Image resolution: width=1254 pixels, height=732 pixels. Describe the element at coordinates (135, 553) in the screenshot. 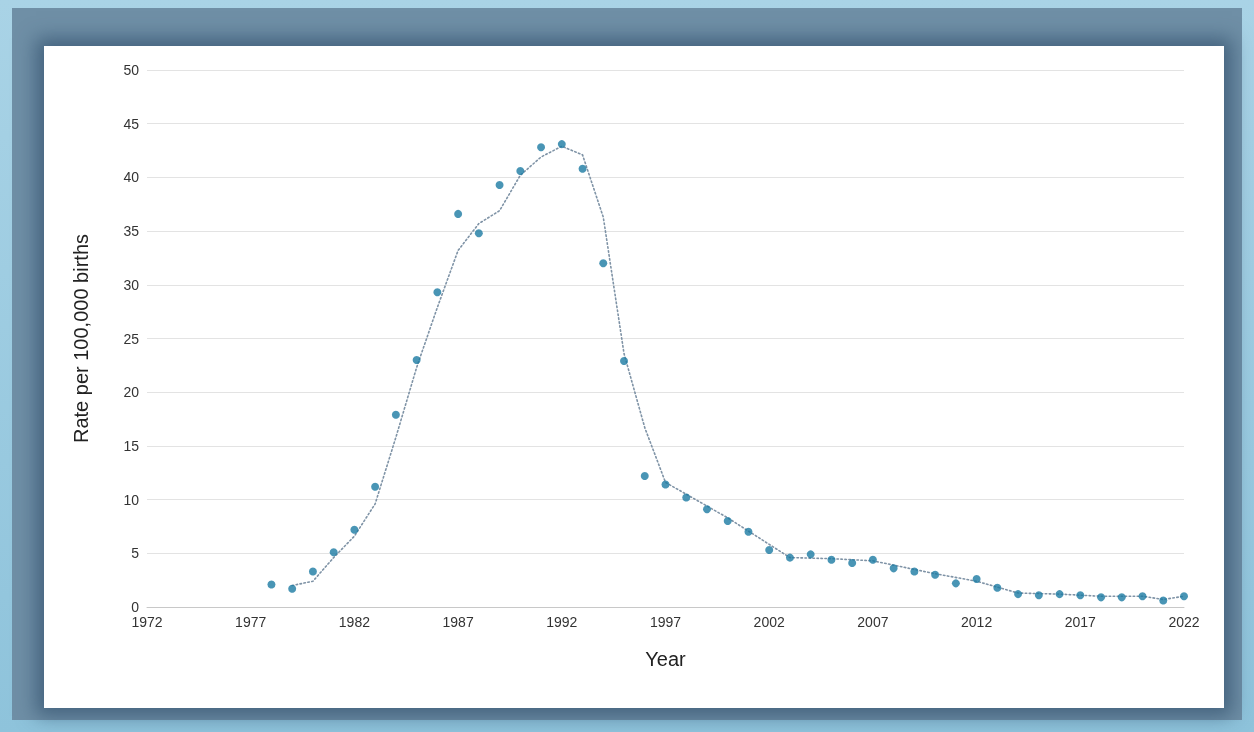

I see `y-tick-label: 5` at that location.